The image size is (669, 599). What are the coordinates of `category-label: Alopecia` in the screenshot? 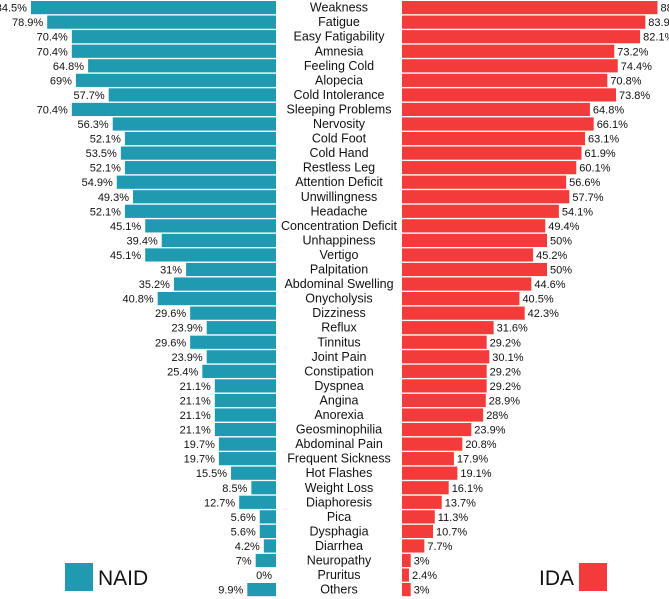 It's located at (339, 80).